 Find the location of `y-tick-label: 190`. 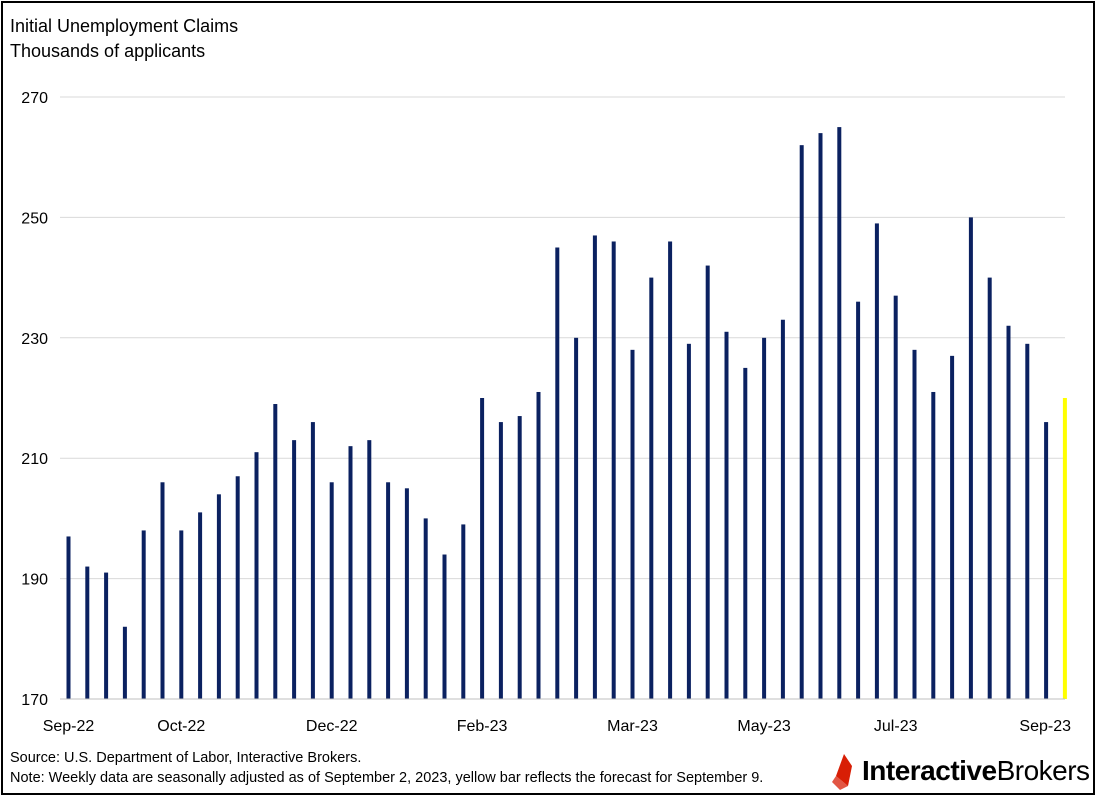

y-tick-label: 190 is located at coordinates (34, 580).